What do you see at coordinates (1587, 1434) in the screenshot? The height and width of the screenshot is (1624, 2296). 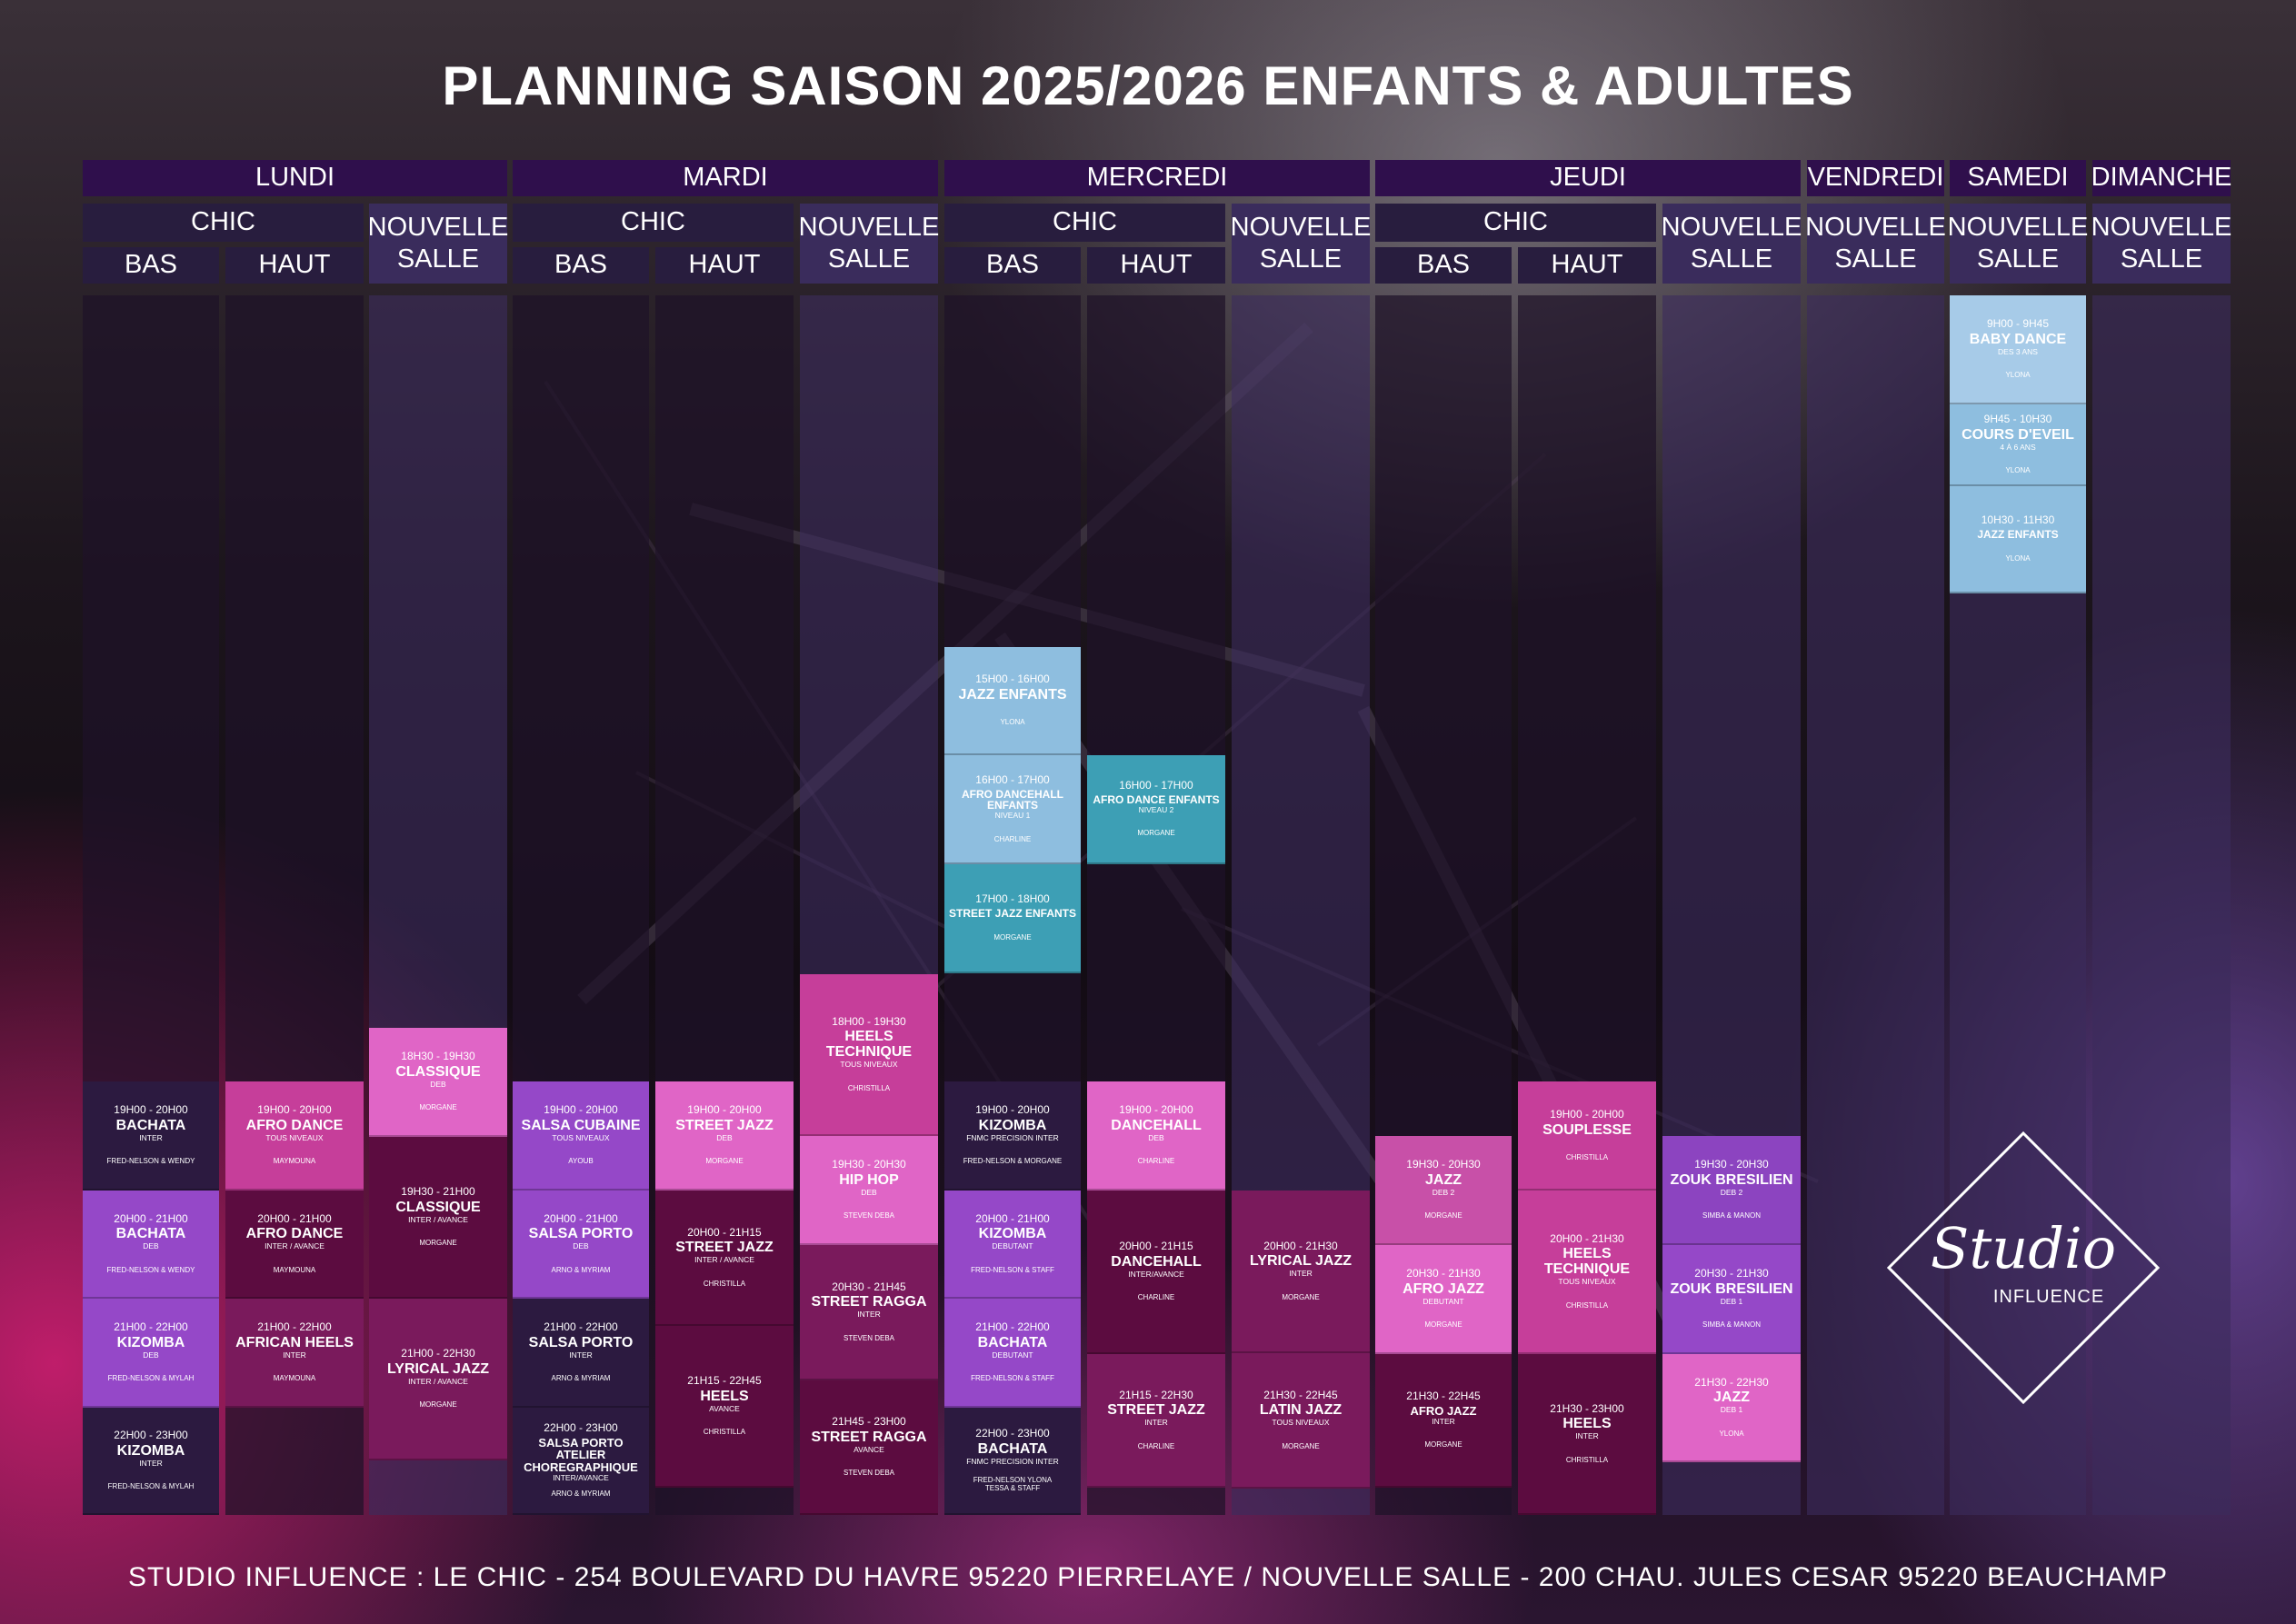 I see `course-card: 21H30 - 23H00 HEELS INTER CHRISTILLA` at bounding box center [1587, 1434].